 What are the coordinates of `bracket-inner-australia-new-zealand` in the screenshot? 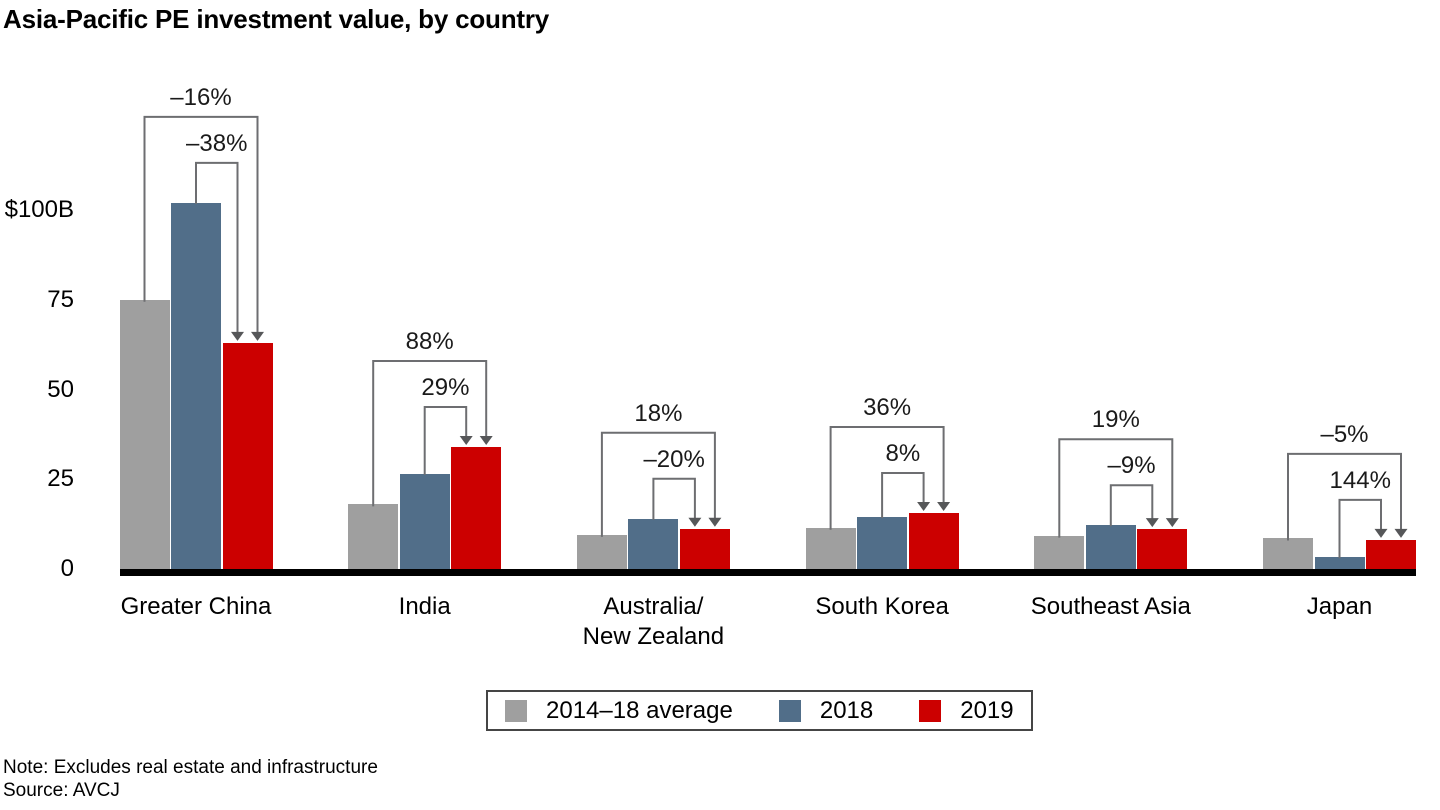 It's located at (674, 498).